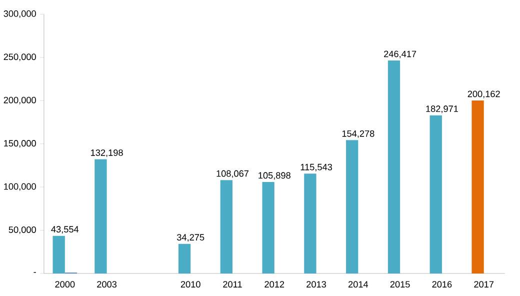 Image resolution: width=520 pixels, height=296 pixels. Describe the element at coordinates (65, 284) in the screenshot. I see `x-tick-label: 2000` at that location.